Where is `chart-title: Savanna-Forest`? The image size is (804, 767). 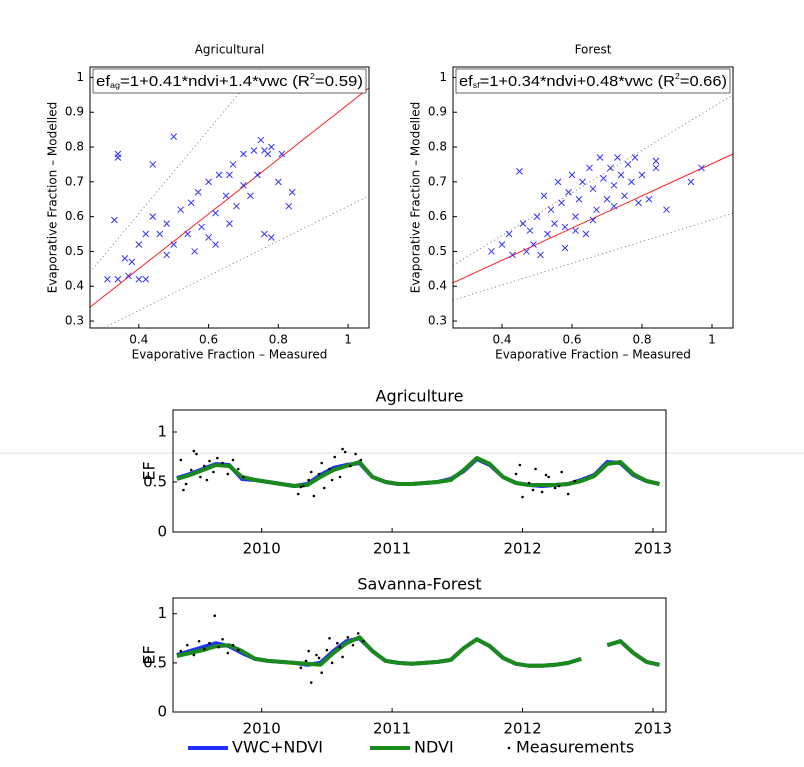 chart-title: Savanna-Forest is located at coordinates (419, 584).